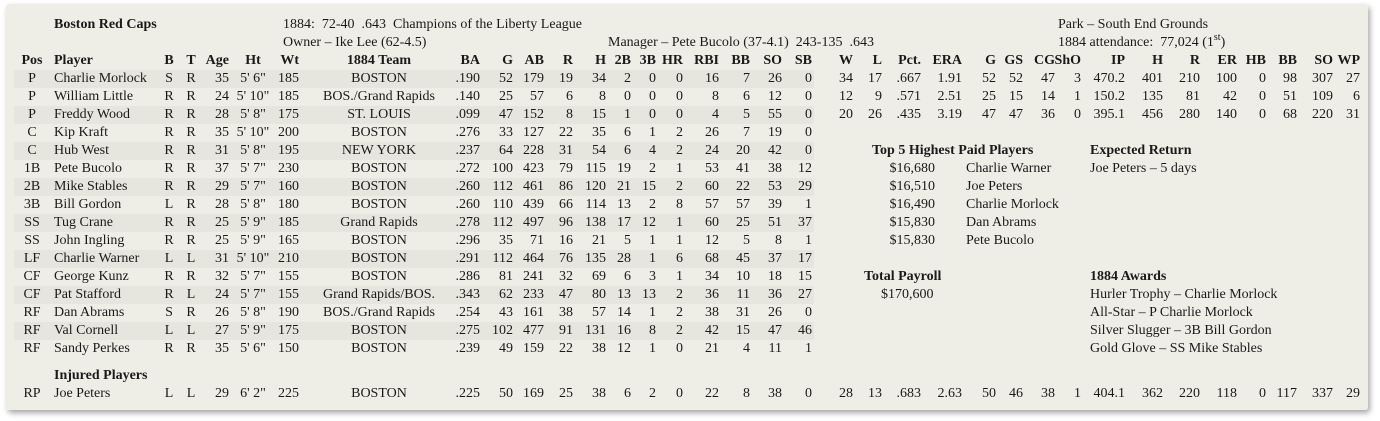 The height and width of the screenshot is (421, 1380). What do you see at coordinates (1290, 114) in the screenshot?
I see `cell: 68` at bounding box center [1290, 114].